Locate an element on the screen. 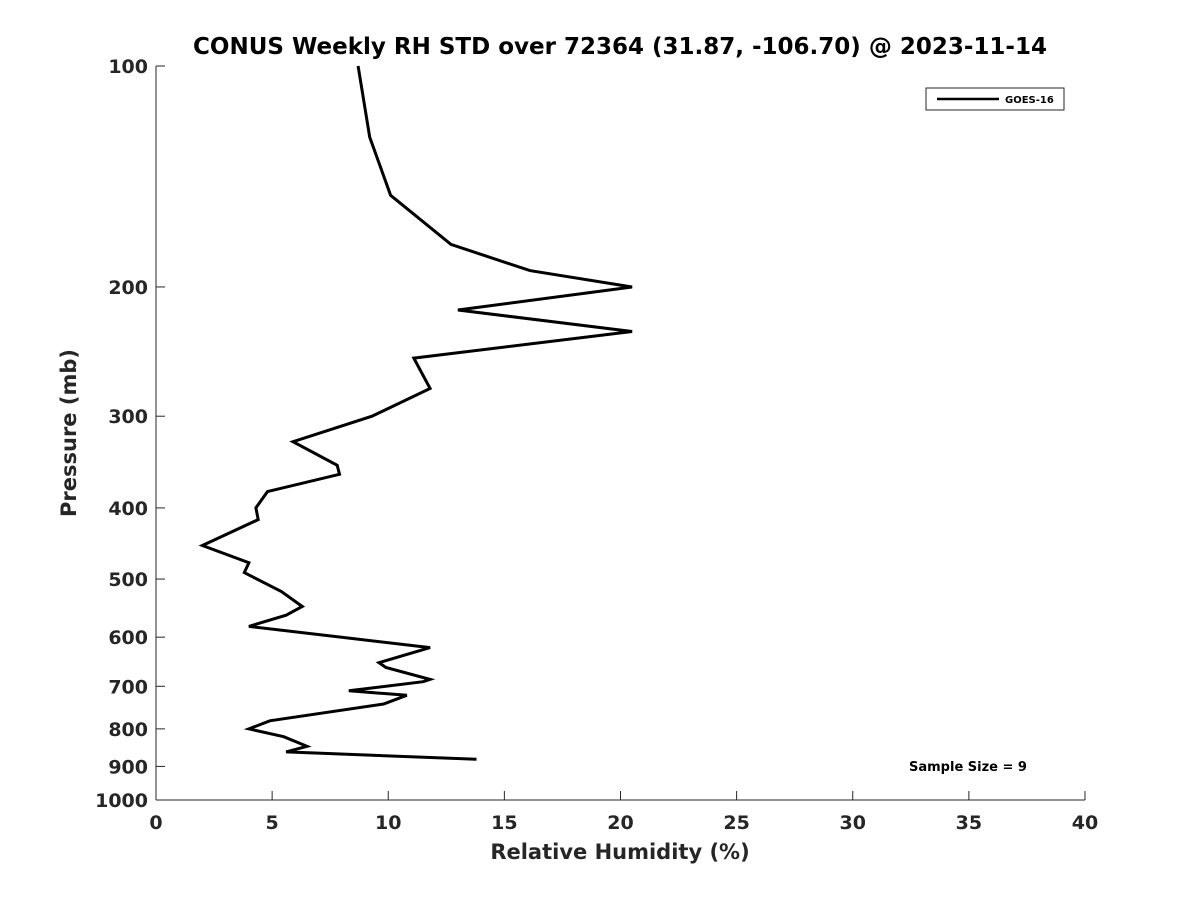 The height and width of the screenshot is (900, 1200). x-tick-label: 25 is located at coordinates (736, 823).